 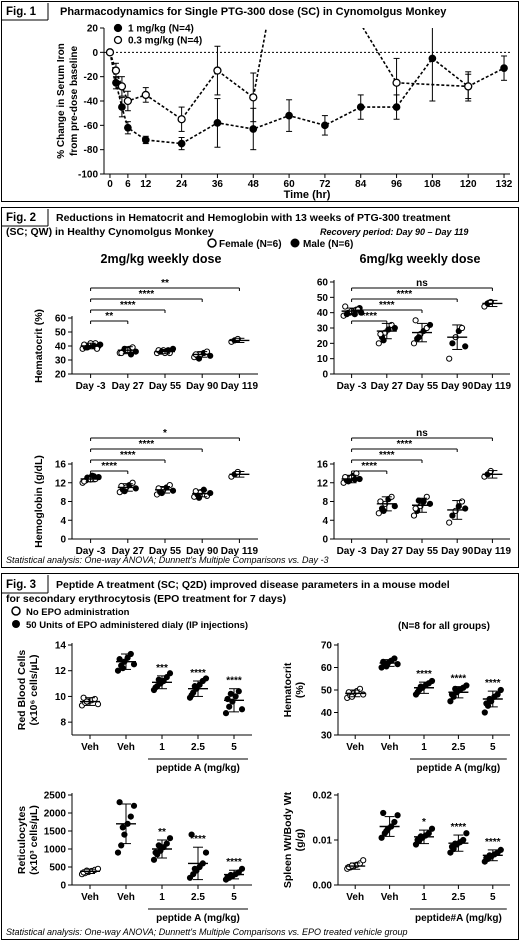 I want to click on fig1-label: Fig. 1, so click(x=21, y=12).